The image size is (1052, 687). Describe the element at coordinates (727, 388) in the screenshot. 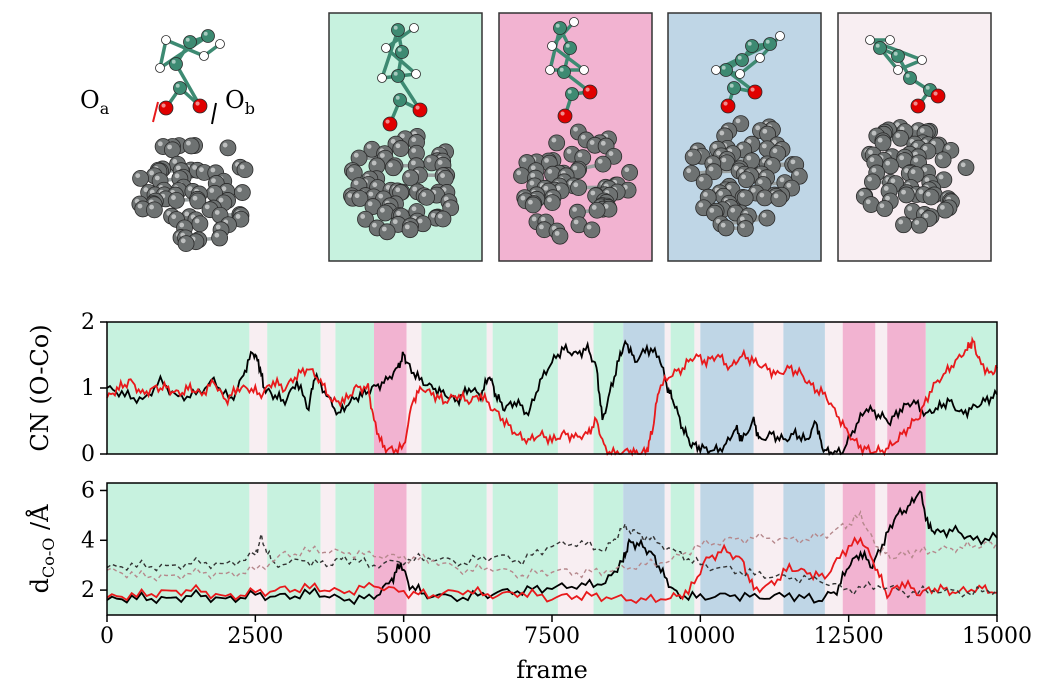

I see `cn-band-blue` at that location.